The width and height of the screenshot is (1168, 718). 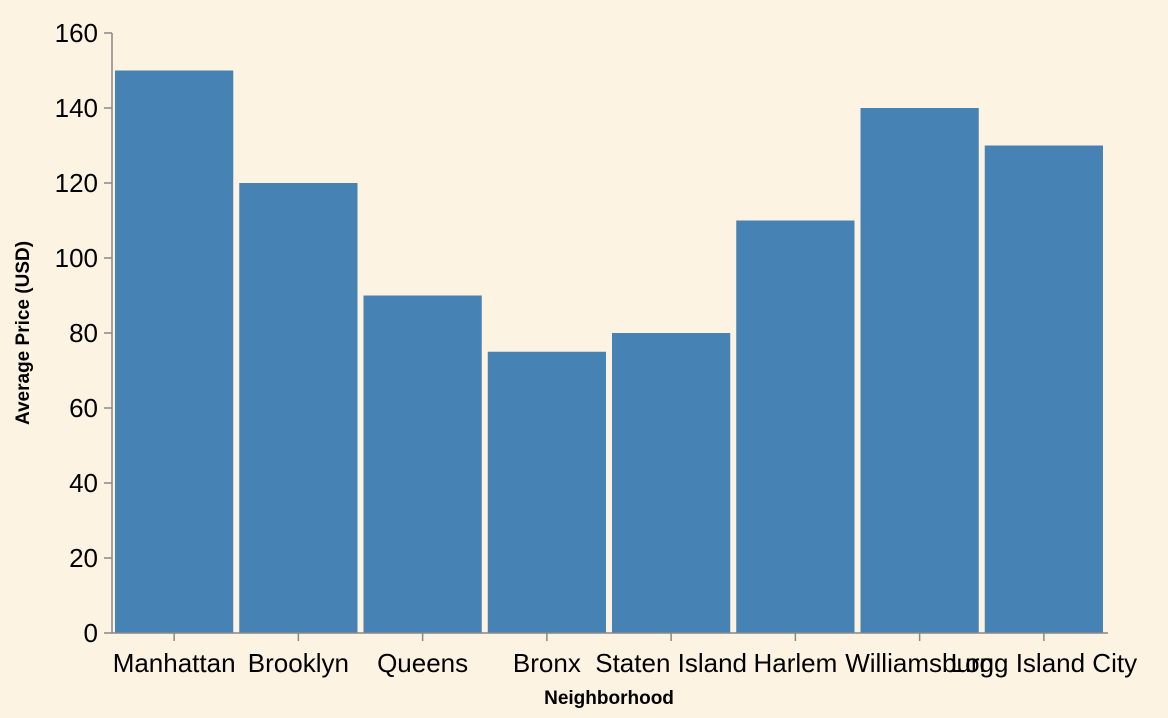 I want to click on x-tick-label: Harlem, so click(x=795, y=663).